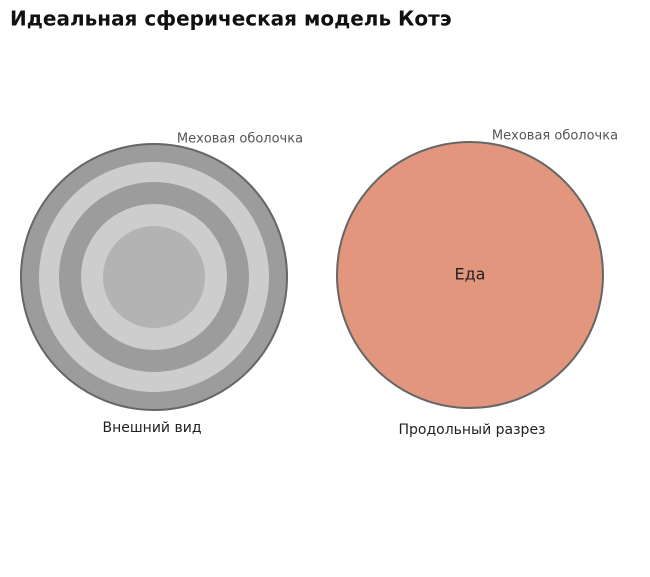 The image size is (650, 577). What do you see at coordinates (231, 19) in the screenshot?
I see `title: Идеальная сферическая модель Котэ` at bounding box center [231, 19].